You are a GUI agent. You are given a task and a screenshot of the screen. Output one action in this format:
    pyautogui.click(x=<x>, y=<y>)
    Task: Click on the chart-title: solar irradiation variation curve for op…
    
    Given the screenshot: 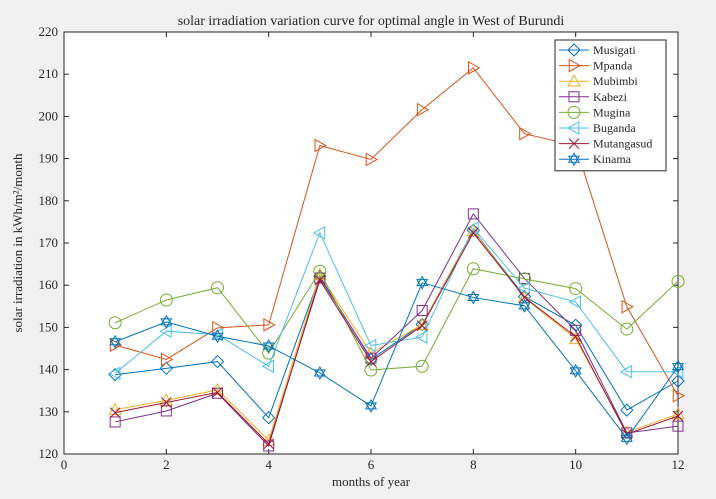 What is the action you would take?
    pyautogui.click(x=371, y=21)
    